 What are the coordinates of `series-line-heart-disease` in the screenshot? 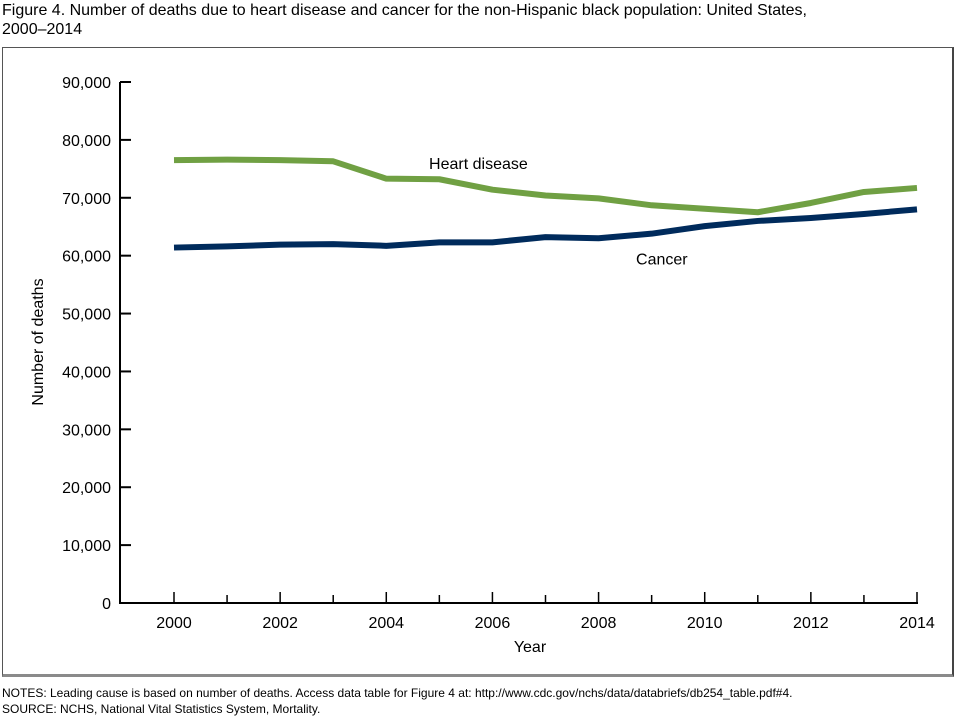 It's located at (545, 186).